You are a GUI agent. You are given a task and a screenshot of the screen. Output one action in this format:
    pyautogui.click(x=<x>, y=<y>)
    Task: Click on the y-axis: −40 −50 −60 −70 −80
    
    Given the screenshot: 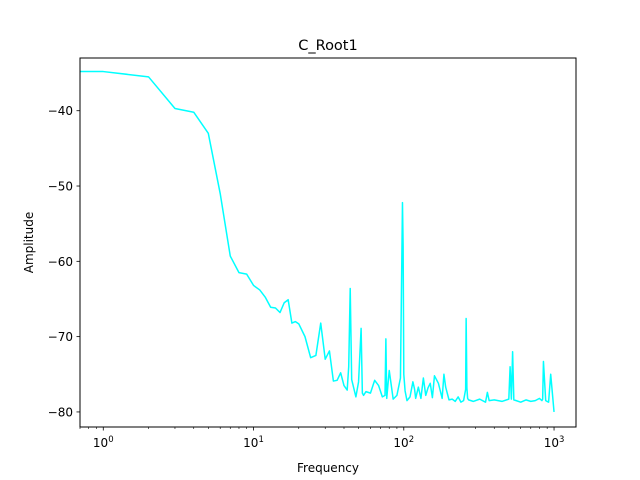 What is the action you would take?
    pyautogui.click(x=64, y=261)
    